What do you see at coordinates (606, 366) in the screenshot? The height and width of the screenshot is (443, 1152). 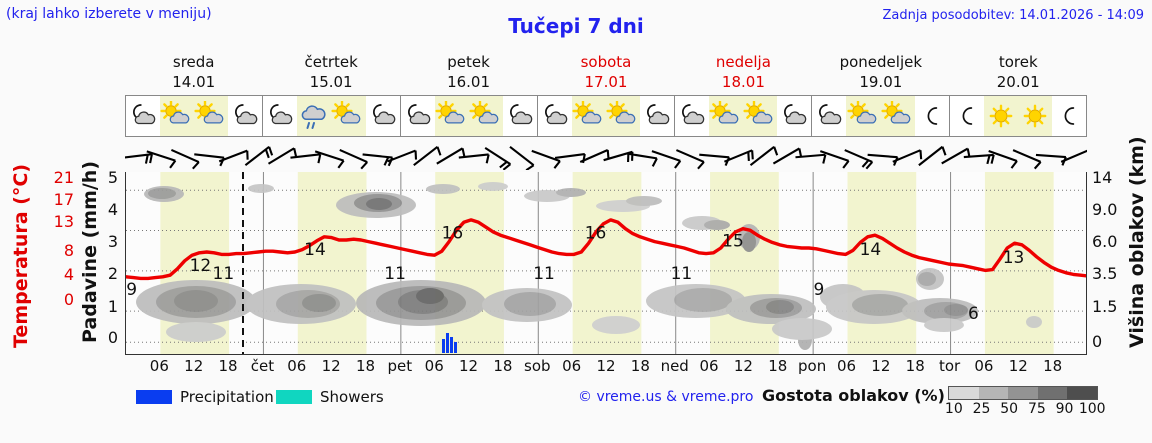 I see `x-tick-13: 12` at bounding box center [606, 366].